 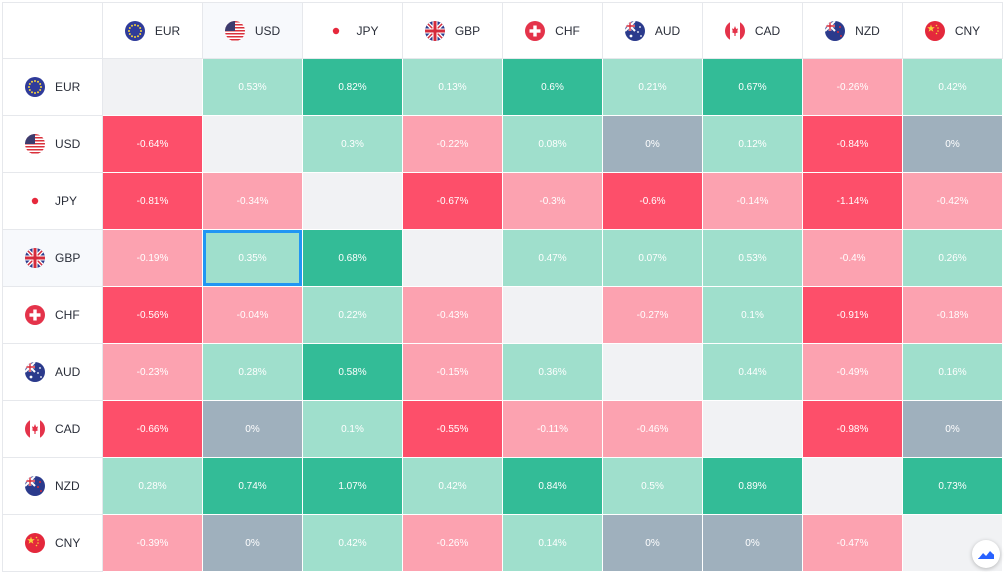 What do you see at coordinates (853, 543) in the screenshot?
I see `rate-cell-cny-nzd: -0.47%` at bounding box center [853, 543].